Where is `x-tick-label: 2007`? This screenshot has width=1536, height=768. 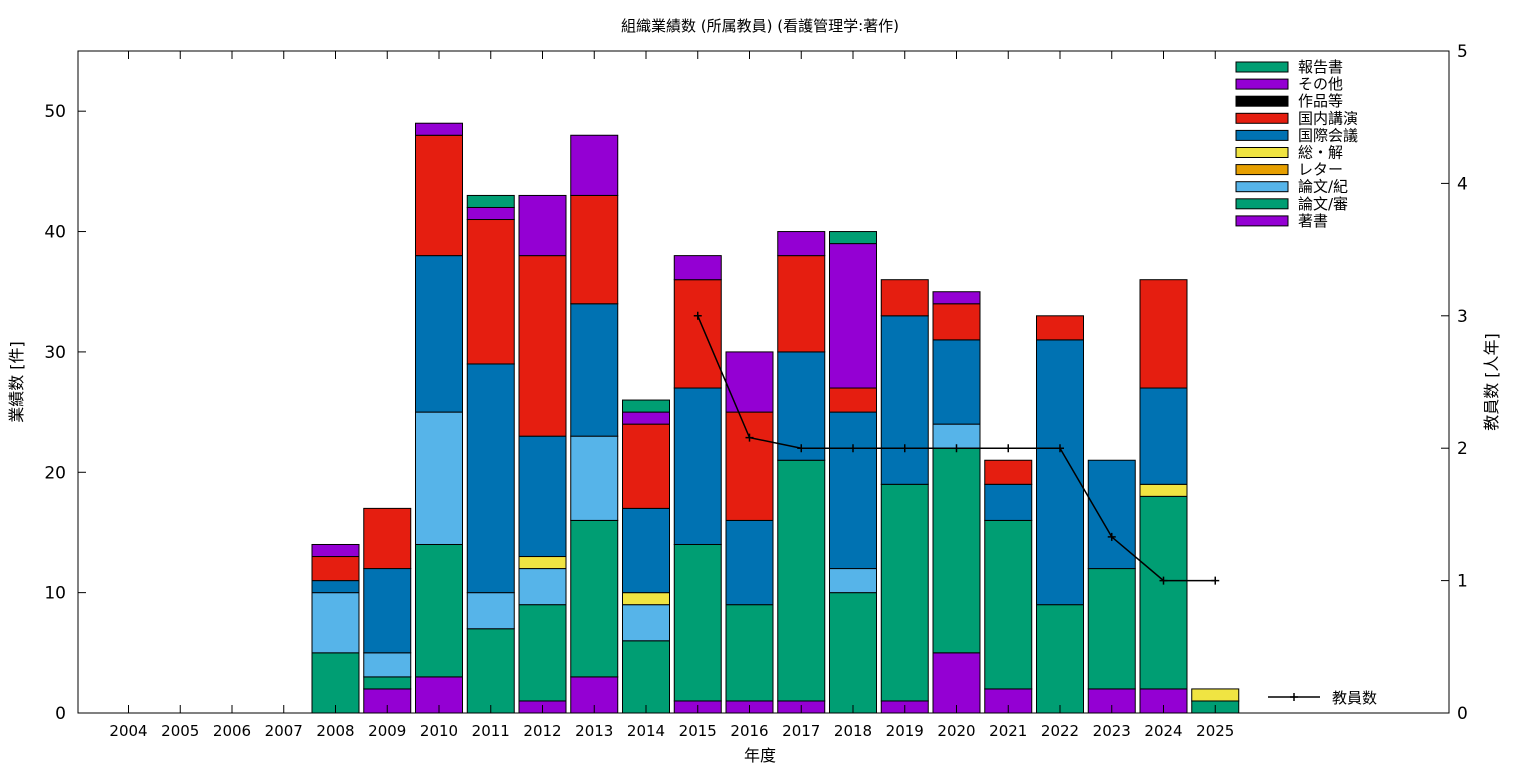
x-tick-label: 2007 is located at coordinates (284, 731).